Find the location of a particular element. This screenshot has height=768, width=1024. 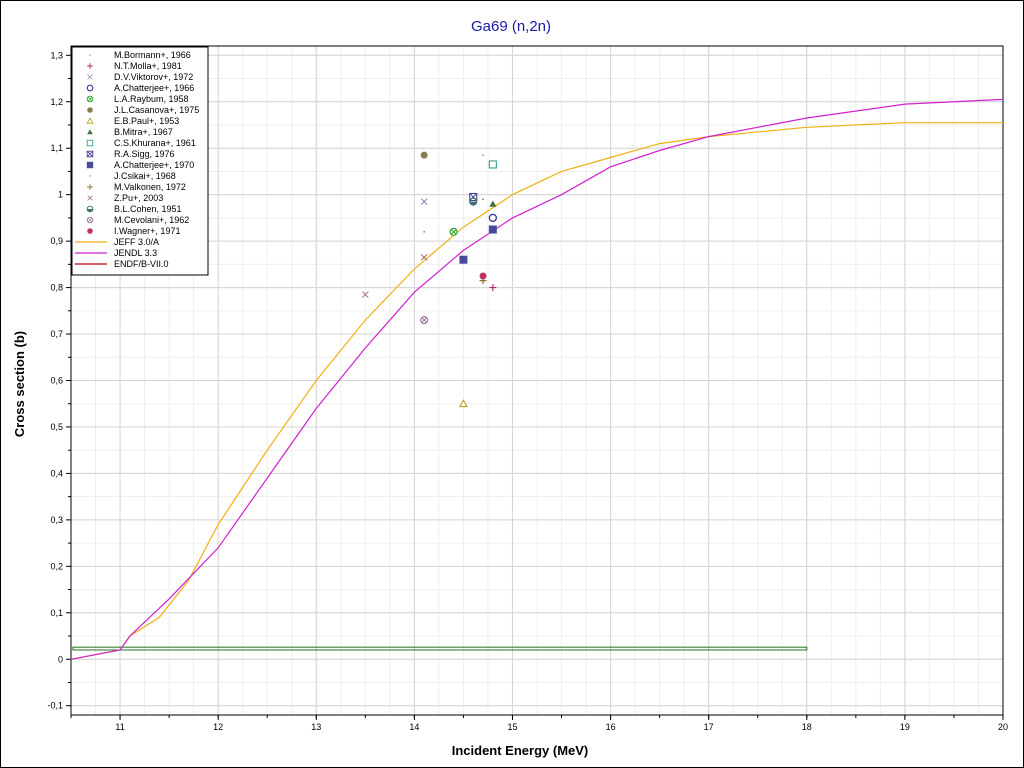

legend-box is located at coordinates (140, 161).